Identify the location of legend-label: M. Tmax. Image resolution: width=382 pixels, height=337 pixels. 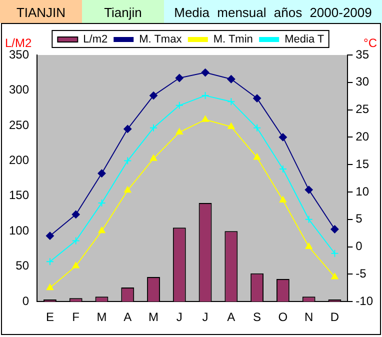
(160, 40).